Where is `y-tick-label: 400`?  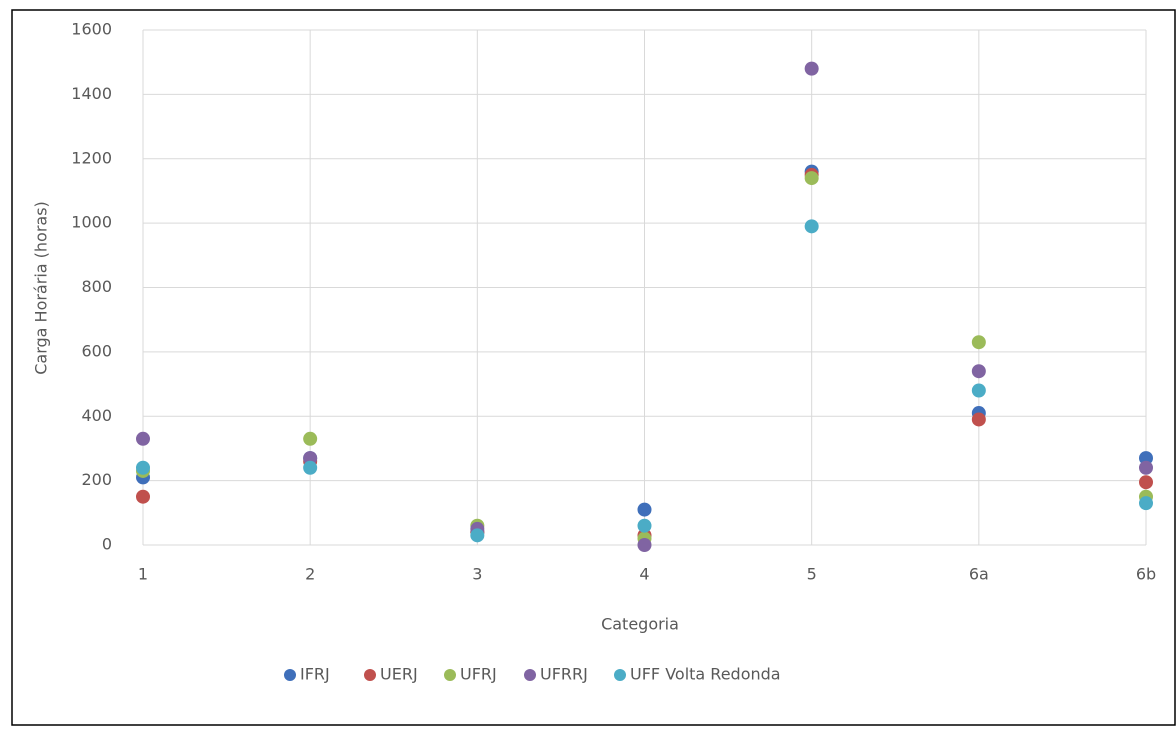
y-tick-label: 400 is located at coordinates (96, 415).